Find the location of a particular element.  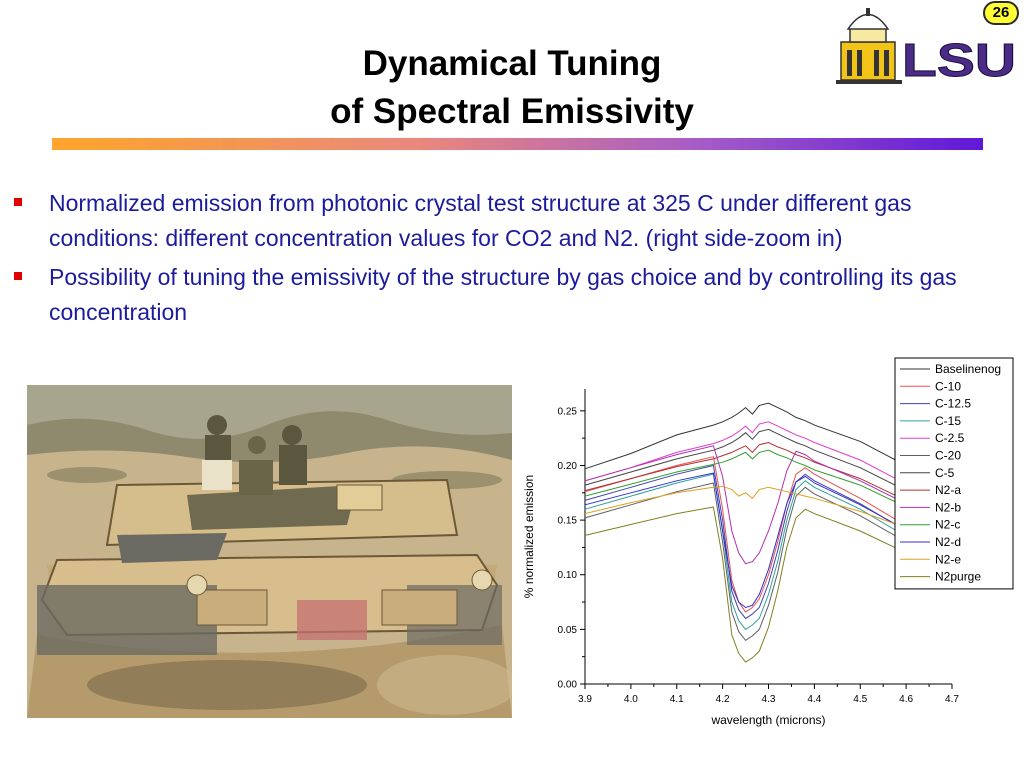

y-tick-label: 0.10 is located at coordinates (568, 575).